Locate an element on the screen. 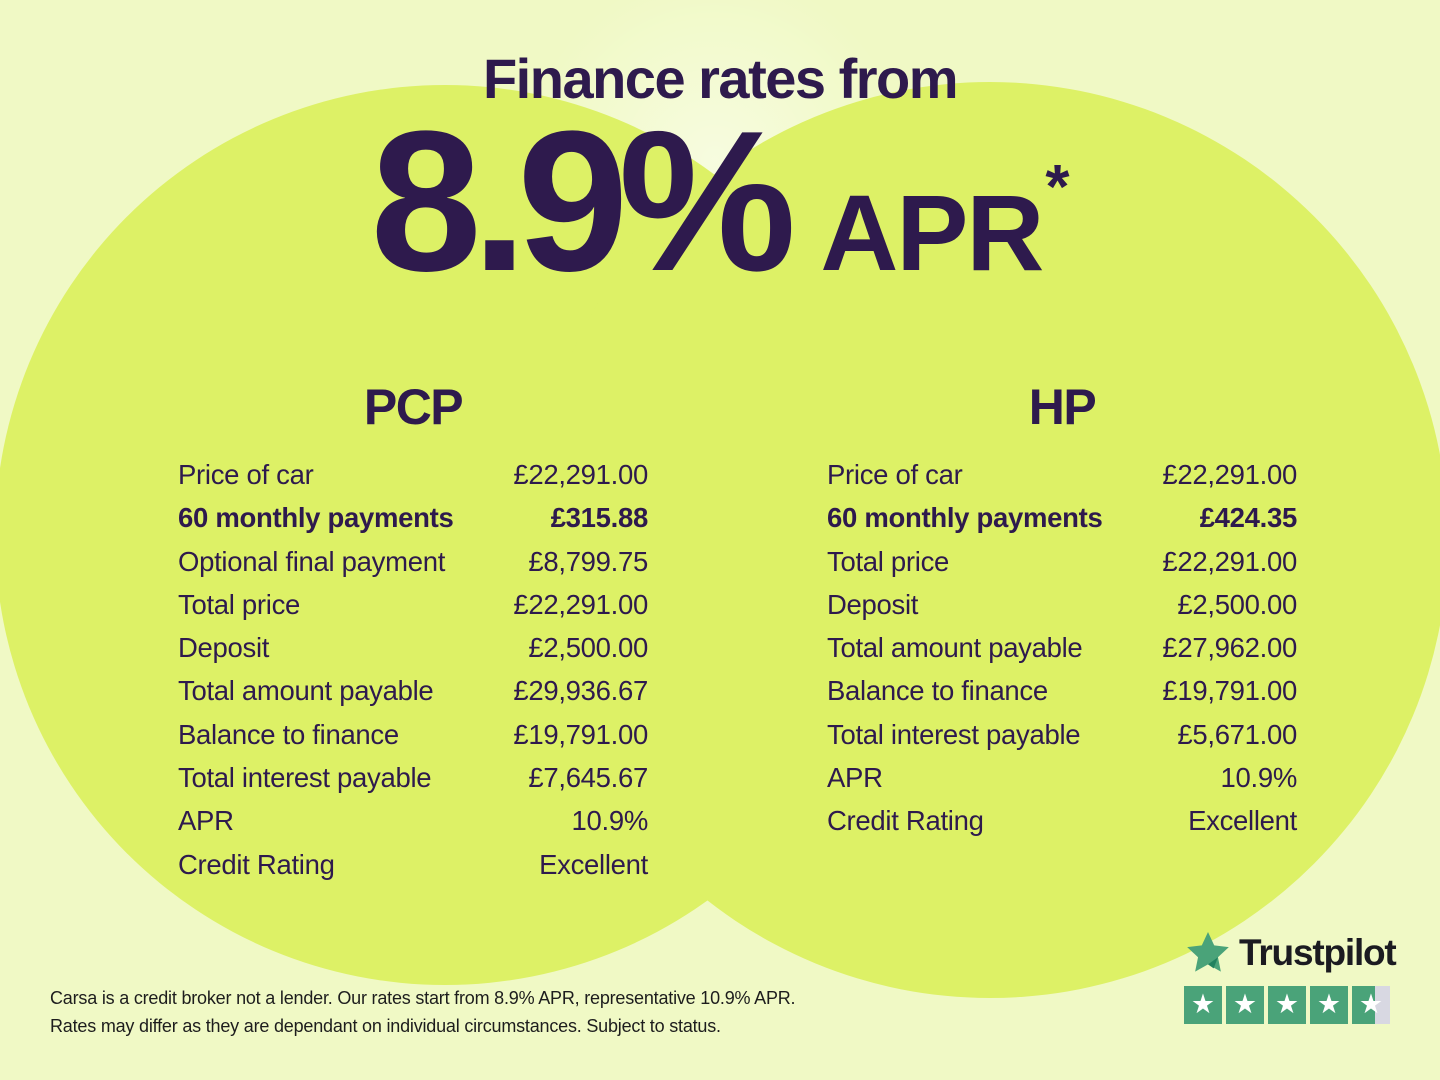 Image resolution: width=1440 pixels, height=1080 pixels. row-value: £8,799.75 is located at coordinates (588, 561).